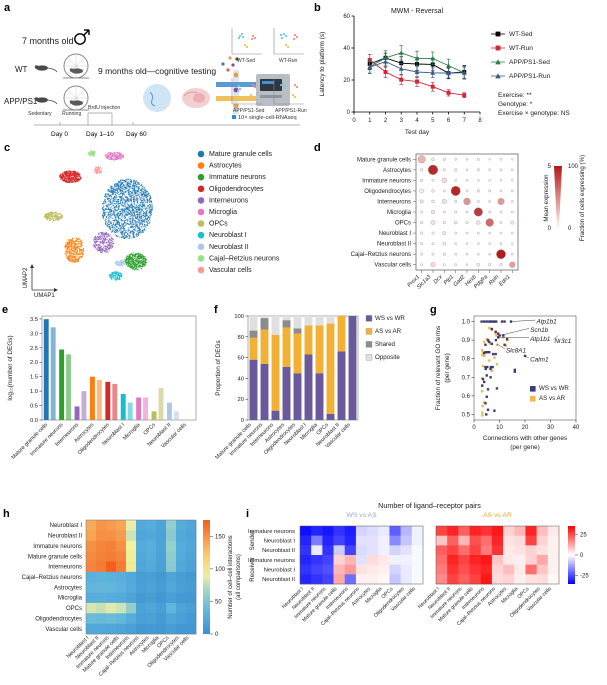 The width and height of the screenshot is (607, 685). Describe the element at coordinates (582, 198) in the screenshot. I see `size-legend-label: Fraction of cells expressing (%)` at that location.